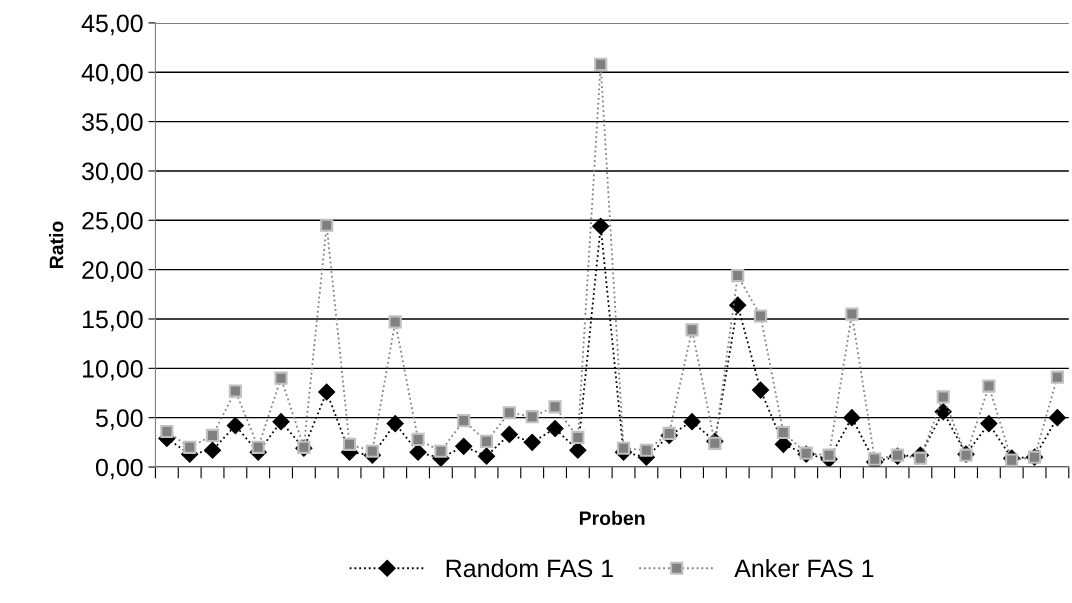  I want to click on y-tick-label: 45,00, so click(112, 25).